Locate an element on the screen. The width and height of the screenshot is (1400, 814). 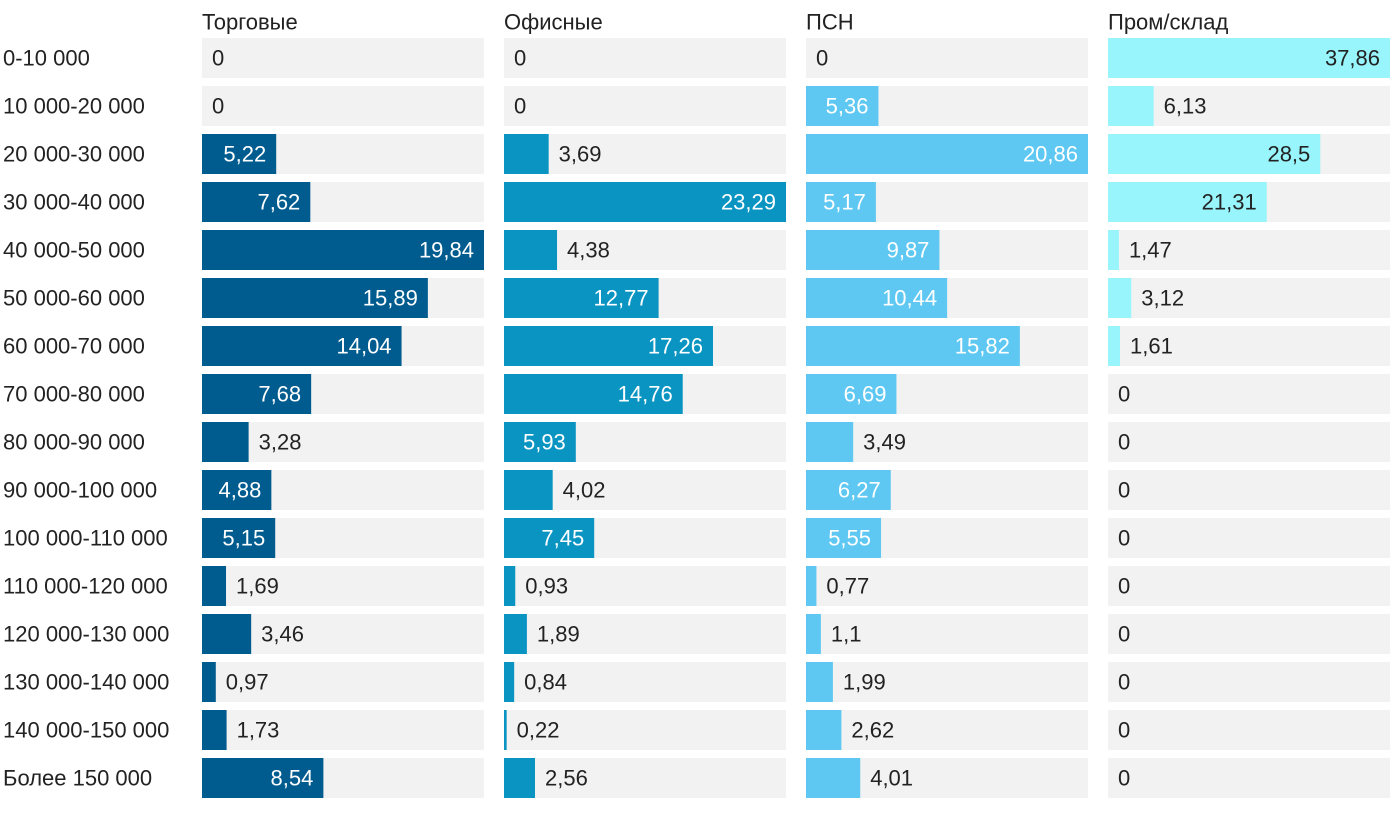
row-label: 100 000-110 000 is located at coordinates (85, 538).